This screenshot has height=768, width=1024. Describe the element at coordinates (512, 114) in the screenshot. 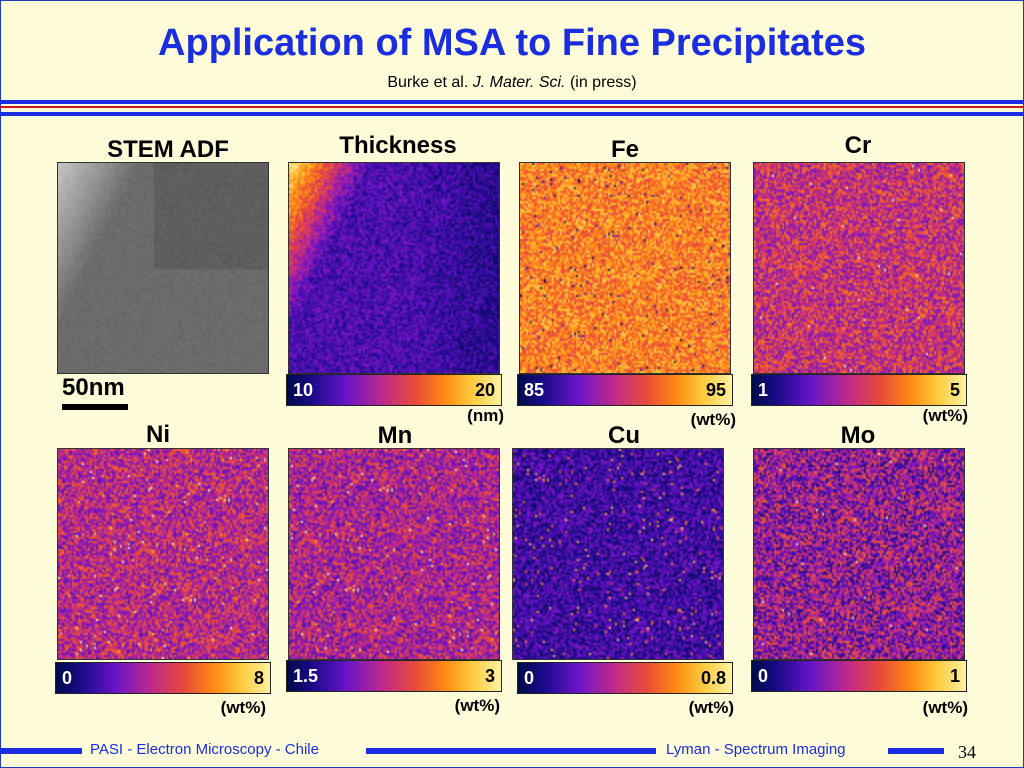

I see `header-rule-blue-bottom` at that location.